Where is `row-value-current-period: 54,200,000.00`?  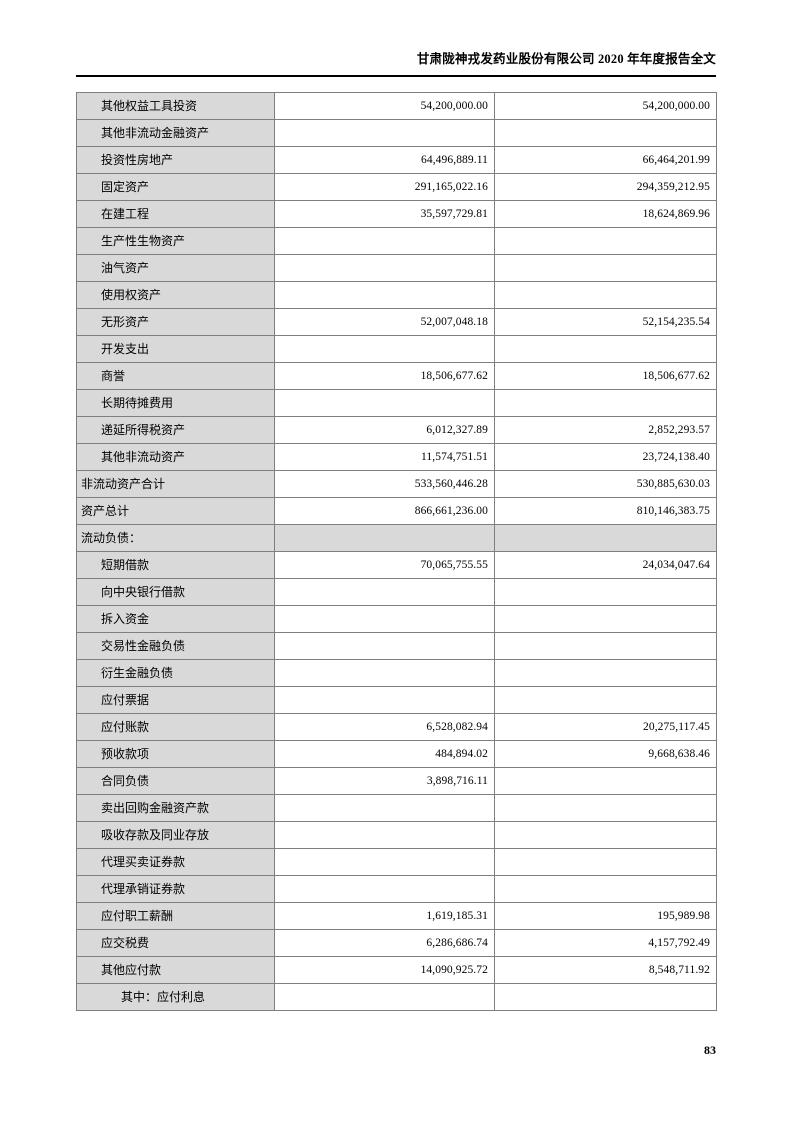
row-value-current-period: 54,200,000.00 is located at coordinates (384, 106).